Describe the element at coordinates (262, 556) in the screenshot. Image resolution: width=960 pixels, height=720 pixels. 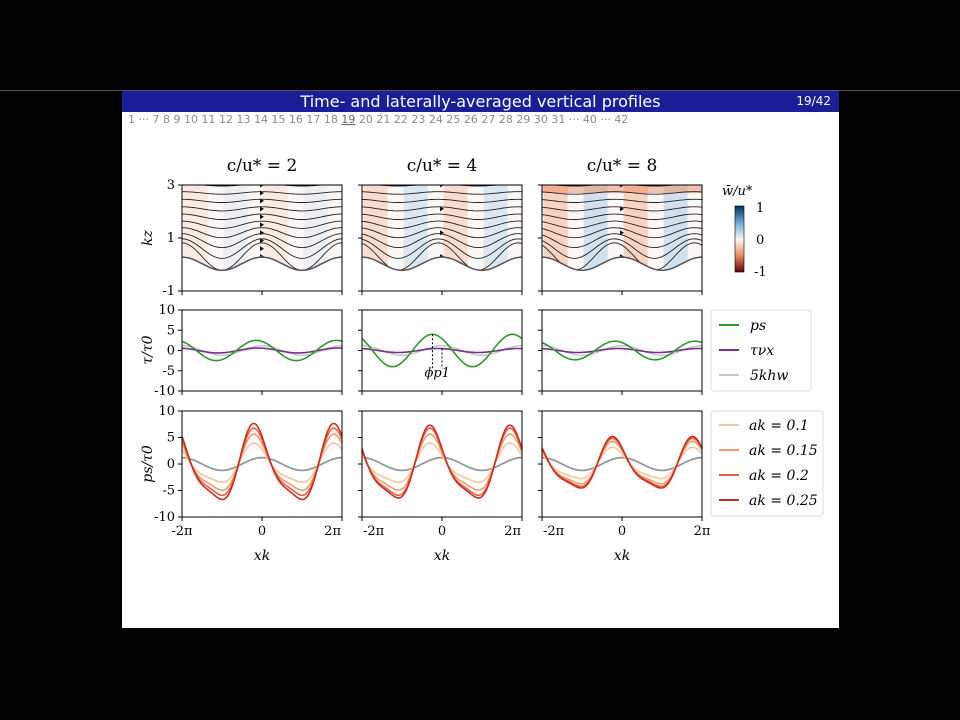
I see `xlabel-1: xk` at that location.